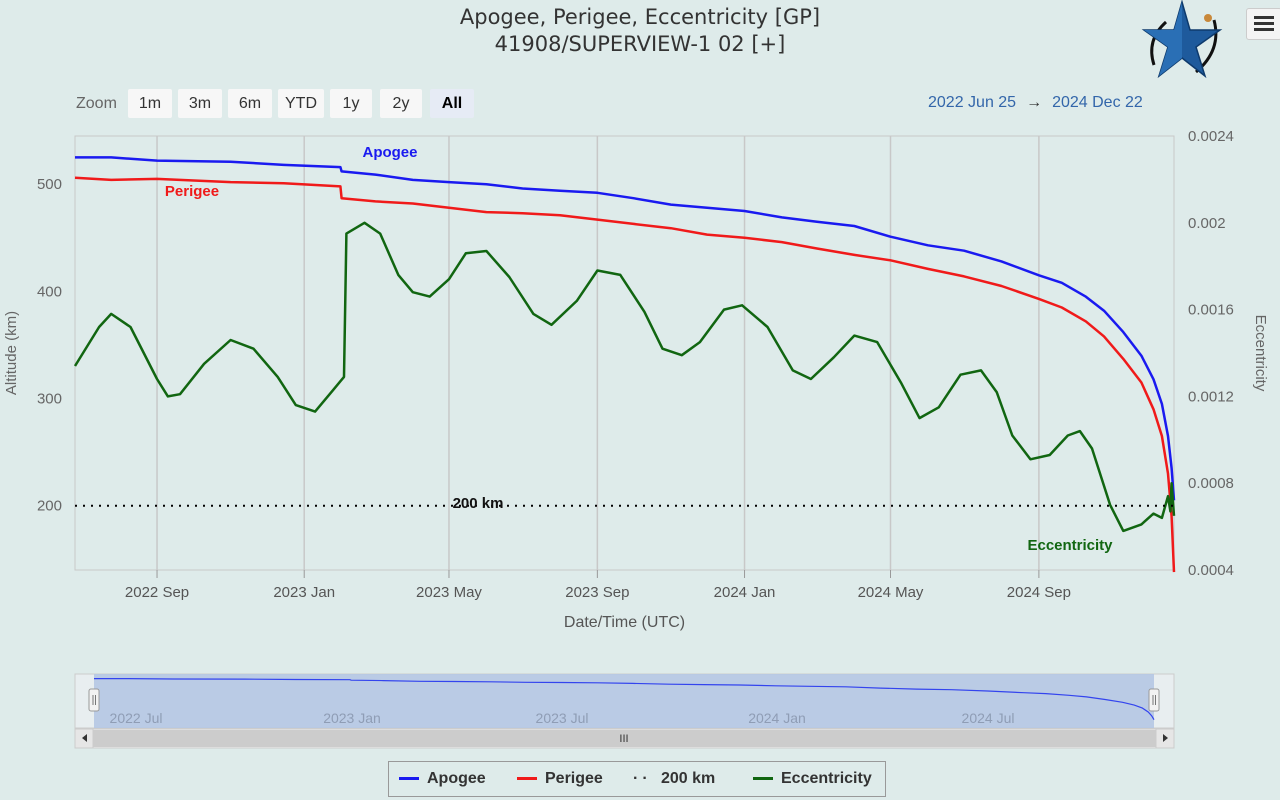  I want to click on annotation-eccentricity: Eccentricity, so click(1070, 545).